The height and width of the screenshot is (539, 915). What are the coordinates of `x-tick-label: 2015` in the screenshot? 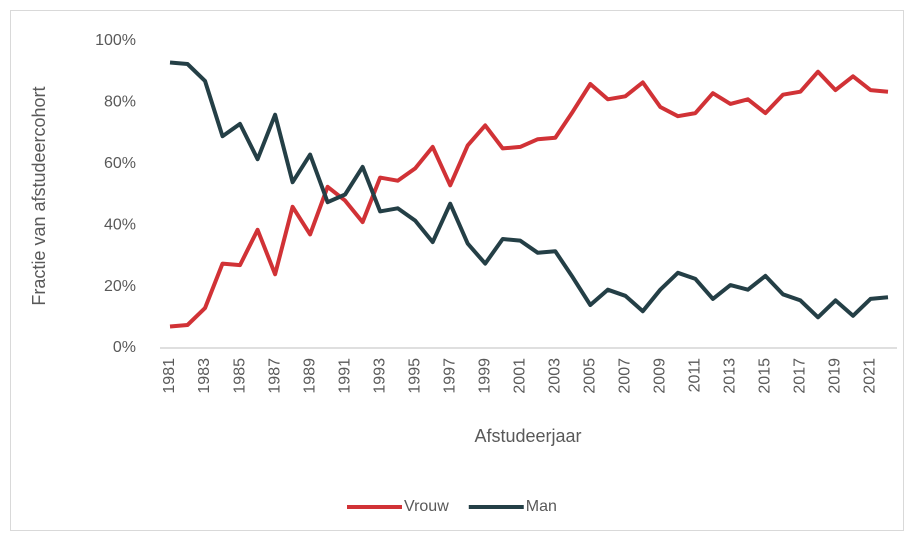 It's located at (765, 376).